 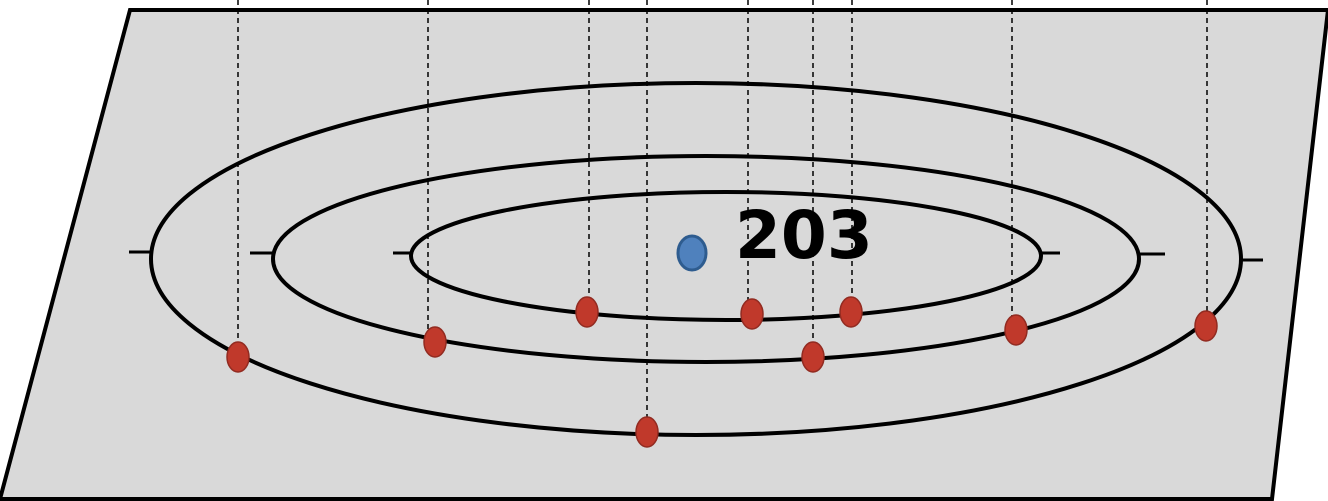 What do you see at coordinates (692, 253) in the screenshot?
I see `center-point` at bounding box center [692, 253].